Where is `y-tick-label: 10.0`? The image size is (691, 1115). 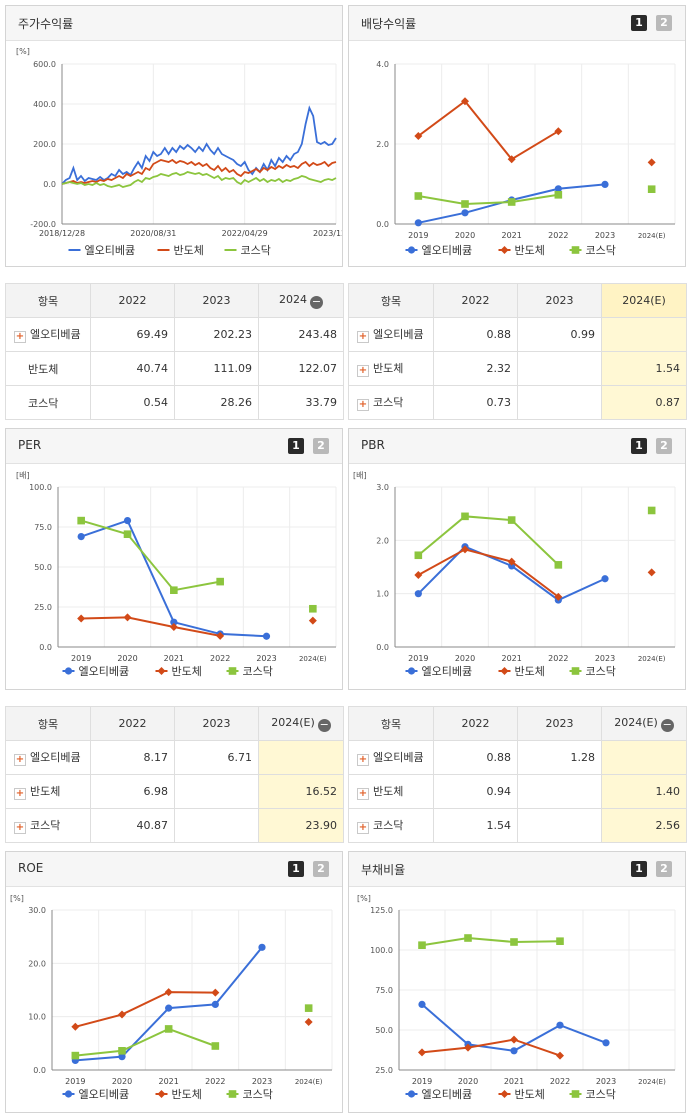
y-tick-label: 10.0 is located at coordinates (37, 1017).